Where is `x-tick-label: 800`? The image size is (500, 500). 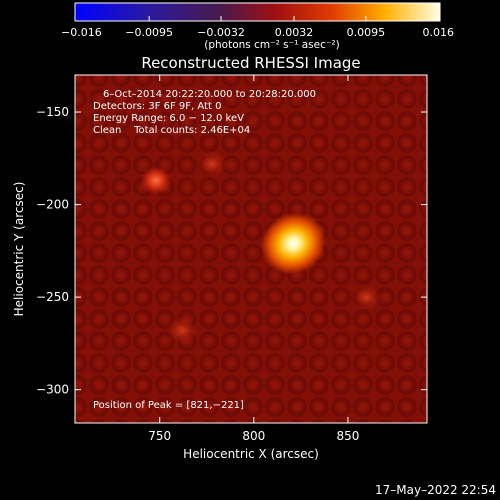
x-tick-label: 800 is located at coordinates (253, 436).